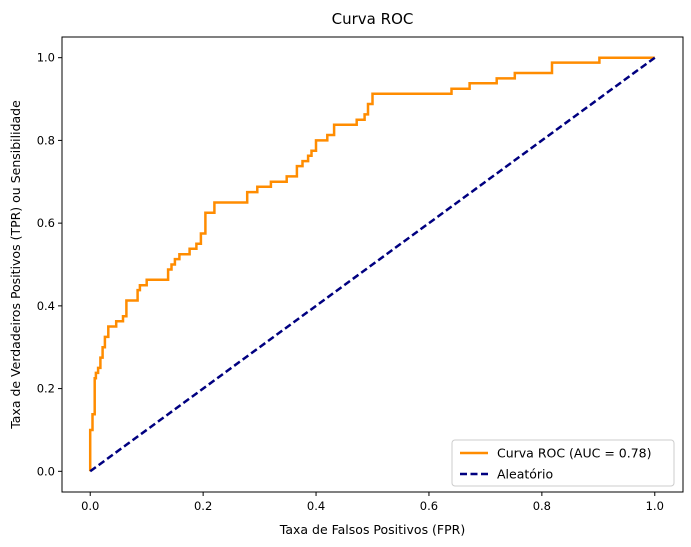 Image resolution: width=691 pixels, height=547 pixels. What do you see at coordinates (574, 453) in the screenshot?
I see `legend-label-roc: Curva ROC (AUC = 0.78)` at bounding box center [574, 453].